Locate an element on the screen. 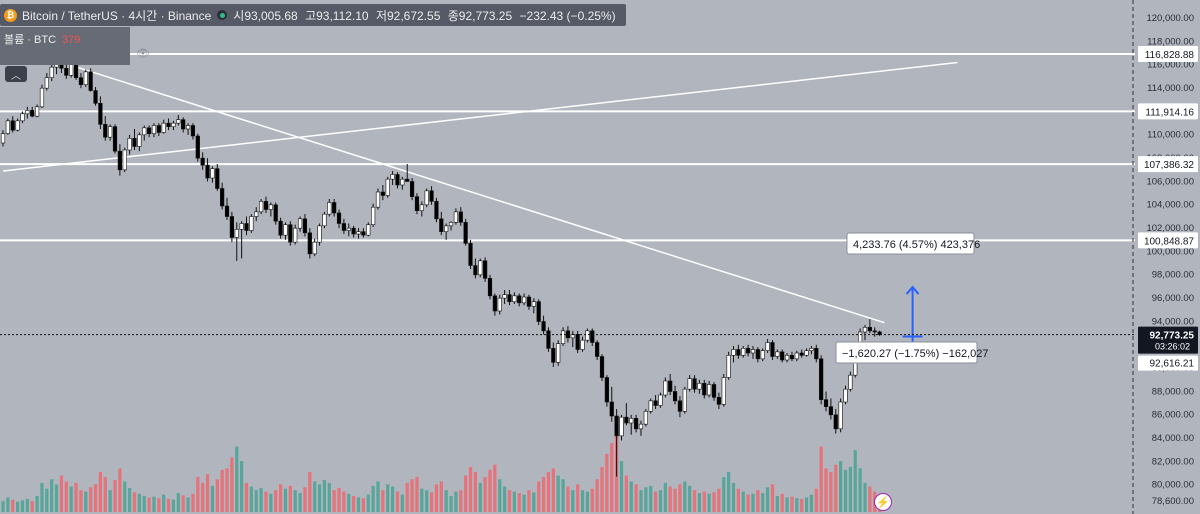 The image size is (1200, 514). eye-icon: 👁 is located at coordinates (143, 54).